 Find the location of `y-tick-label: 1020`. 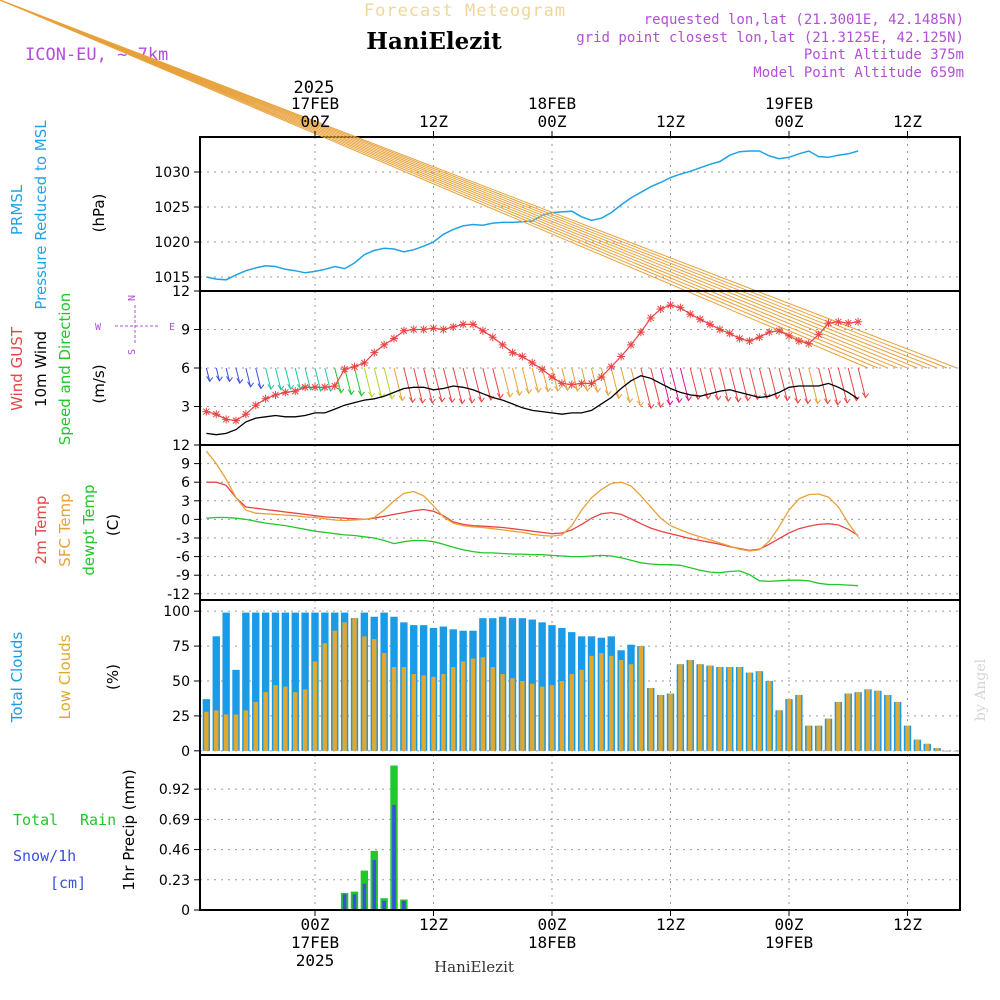

y-tick-label: 1020 is located at coordinates (172, 243).